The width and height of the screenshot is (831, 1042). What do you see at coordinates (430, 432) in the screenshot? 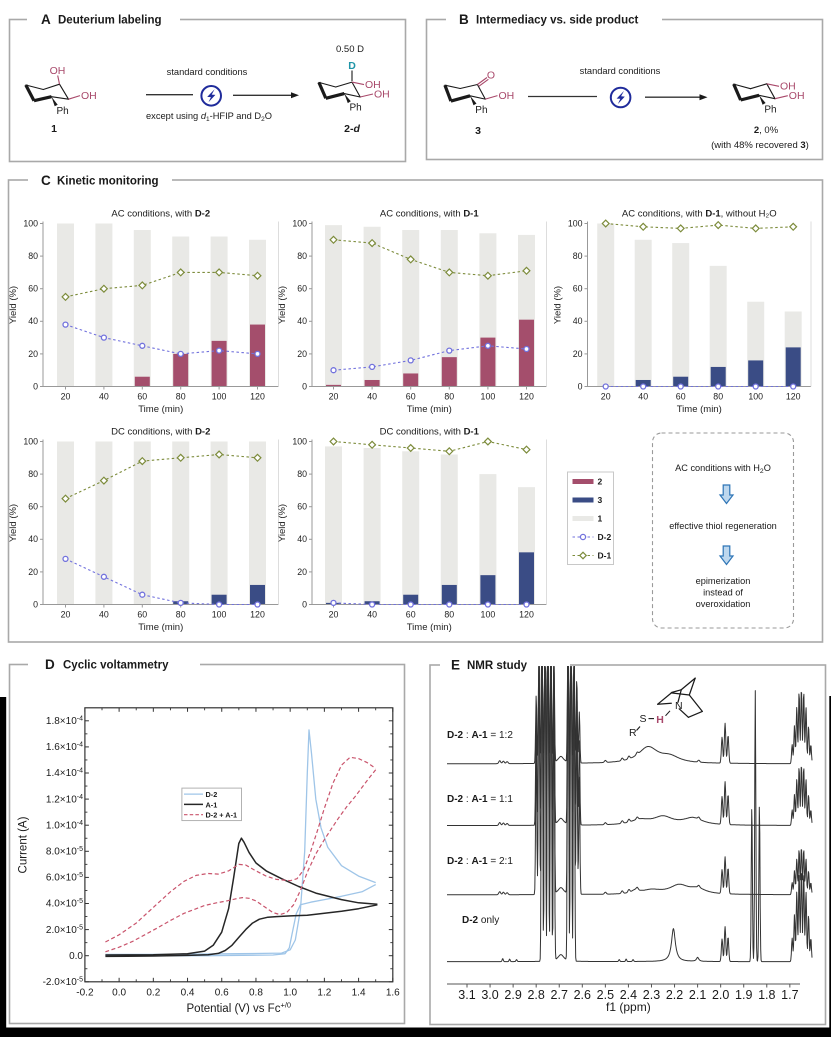
I see `svg-text: DC conditions, with D-1` at bounding box center [430, 432].